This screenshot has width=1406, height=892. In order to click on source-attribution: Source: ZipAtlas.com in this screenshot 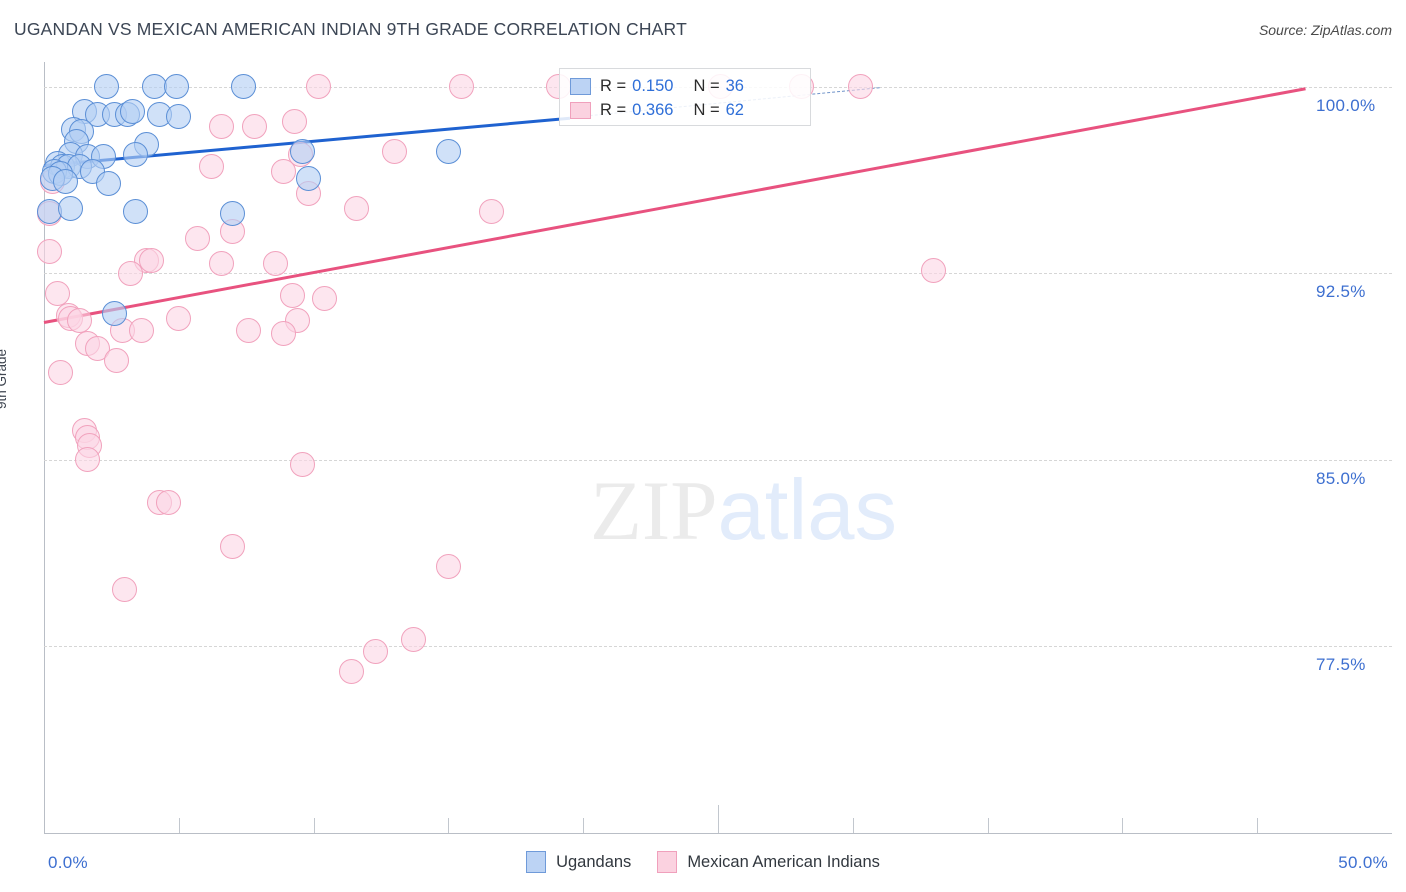, I will do `click(1325, 30)`.